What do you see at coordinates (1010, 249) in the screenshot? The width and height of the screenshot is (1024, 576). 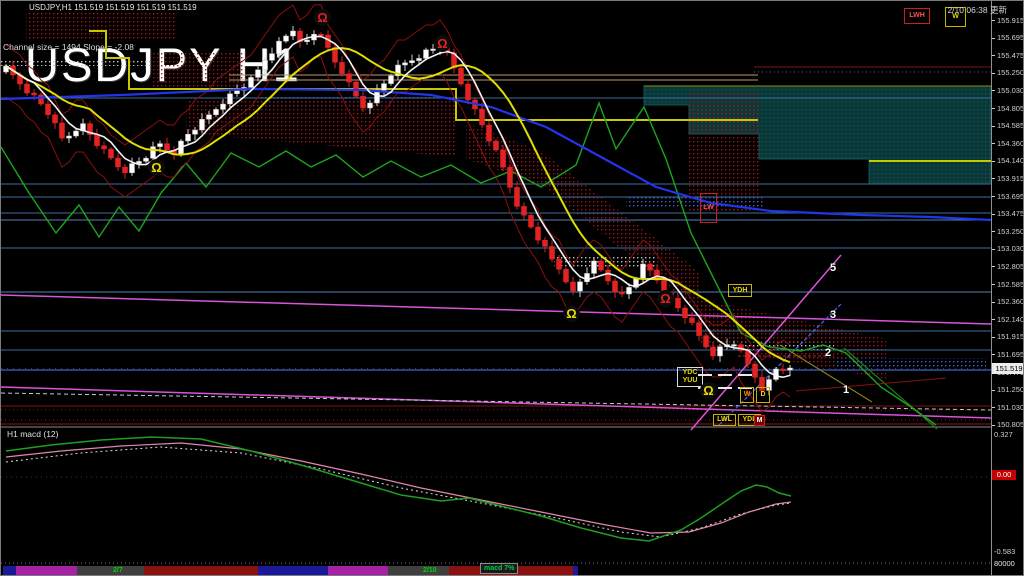 I see `price-axis-label: 153.030` at bounding box center [1010, 249].